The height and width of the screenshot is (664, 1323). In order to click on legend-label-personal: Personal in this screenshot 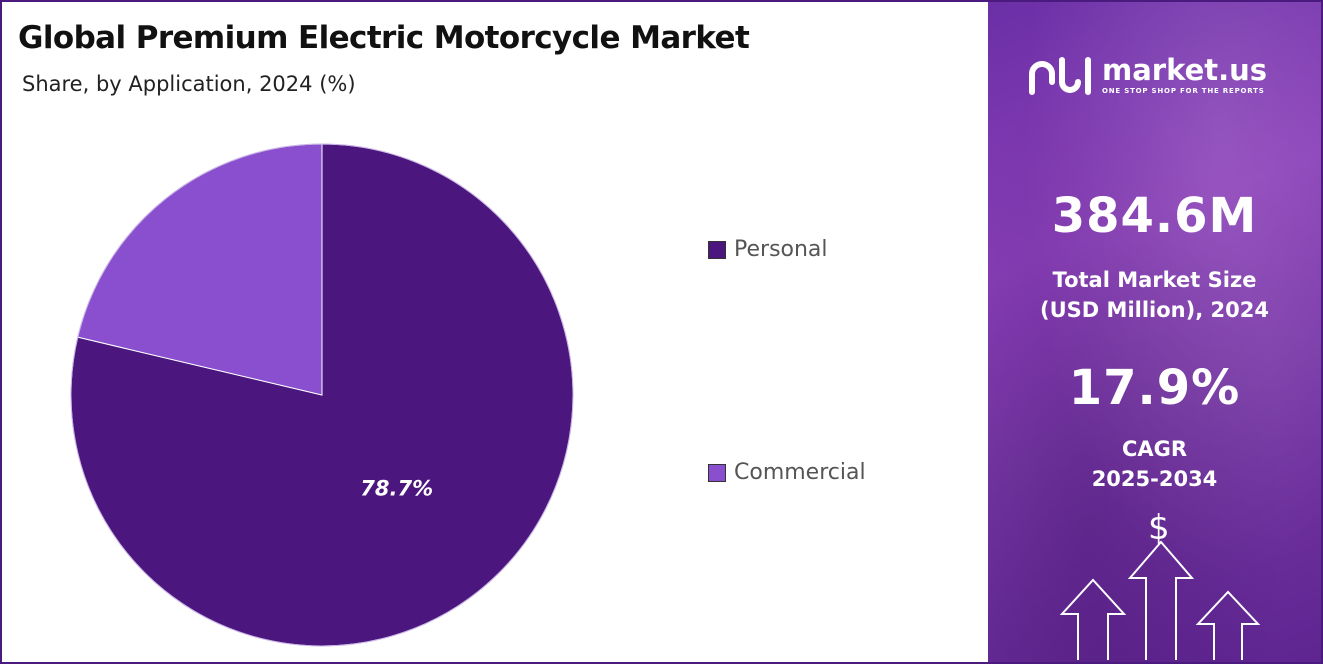, I will do `click(781, 249)`.